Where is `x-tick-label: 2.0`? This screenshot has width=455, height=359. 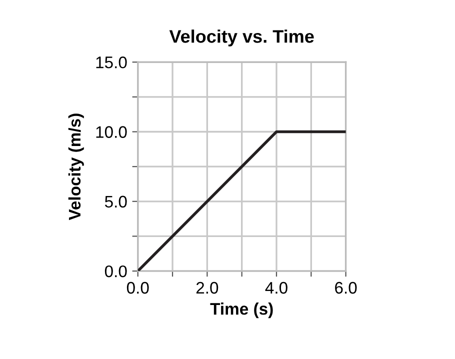 x-tick-label: 2.0 is located at coordinates (207, 288).